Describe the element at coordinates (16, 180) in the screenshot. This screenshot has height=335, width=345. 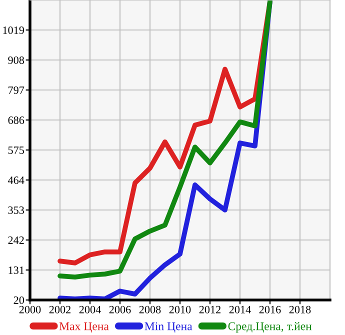
I see `y-tick-label: 464` at that location.